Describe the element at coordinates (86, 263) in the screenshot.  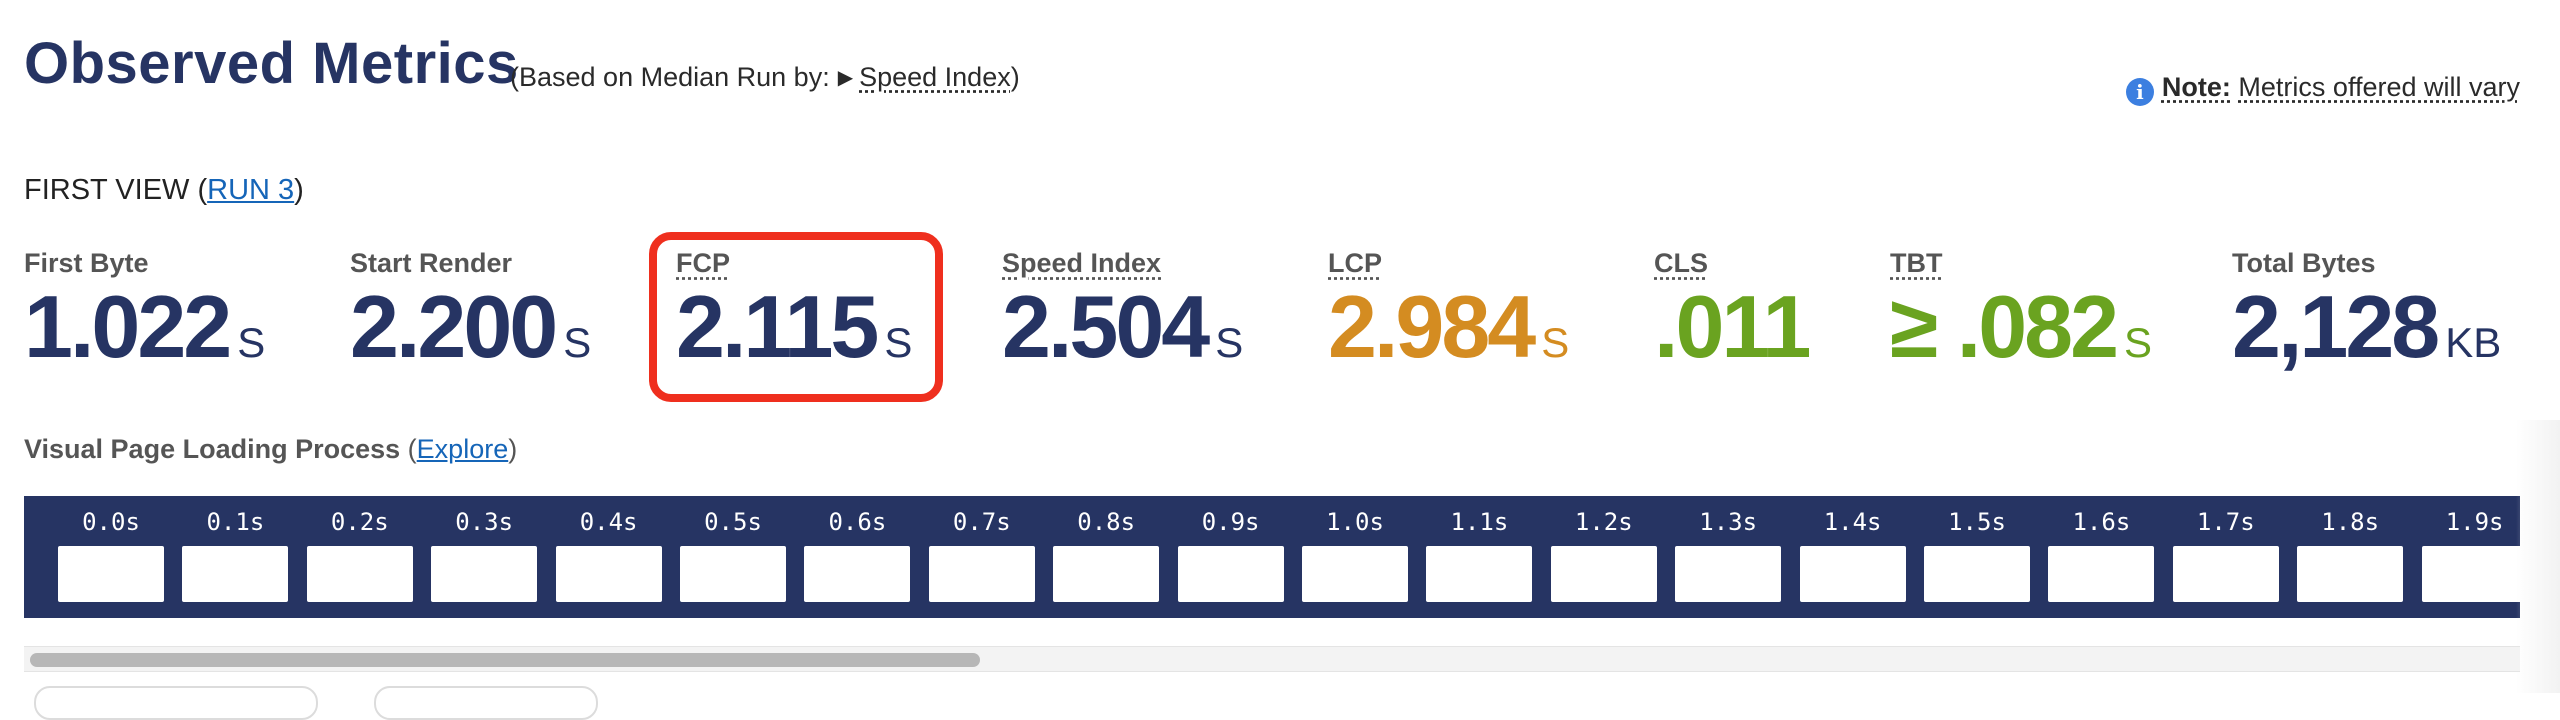
I see `metric-label: First Byte` at that location.